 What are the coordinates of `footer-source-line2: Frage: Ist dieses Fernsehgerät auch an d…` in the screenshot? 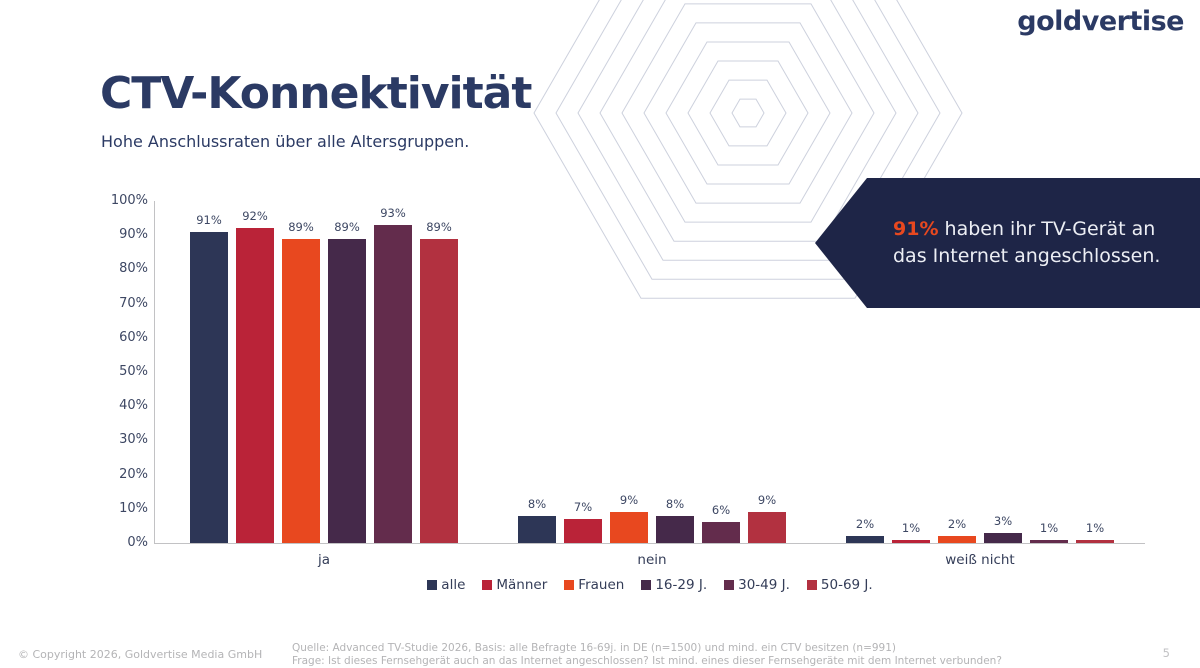 It's located at (647, 660).